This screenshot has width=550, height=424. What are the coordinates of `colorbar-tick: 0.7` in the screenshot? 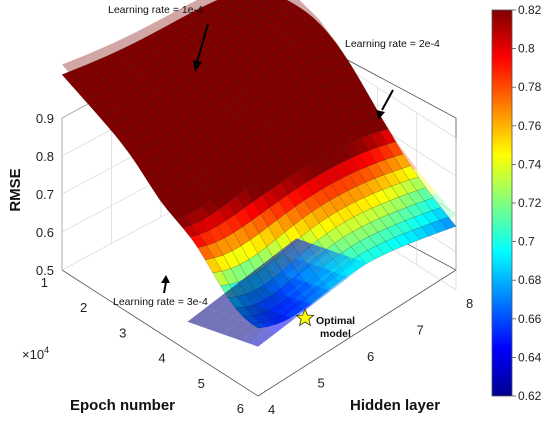 It's located at (526, 242).